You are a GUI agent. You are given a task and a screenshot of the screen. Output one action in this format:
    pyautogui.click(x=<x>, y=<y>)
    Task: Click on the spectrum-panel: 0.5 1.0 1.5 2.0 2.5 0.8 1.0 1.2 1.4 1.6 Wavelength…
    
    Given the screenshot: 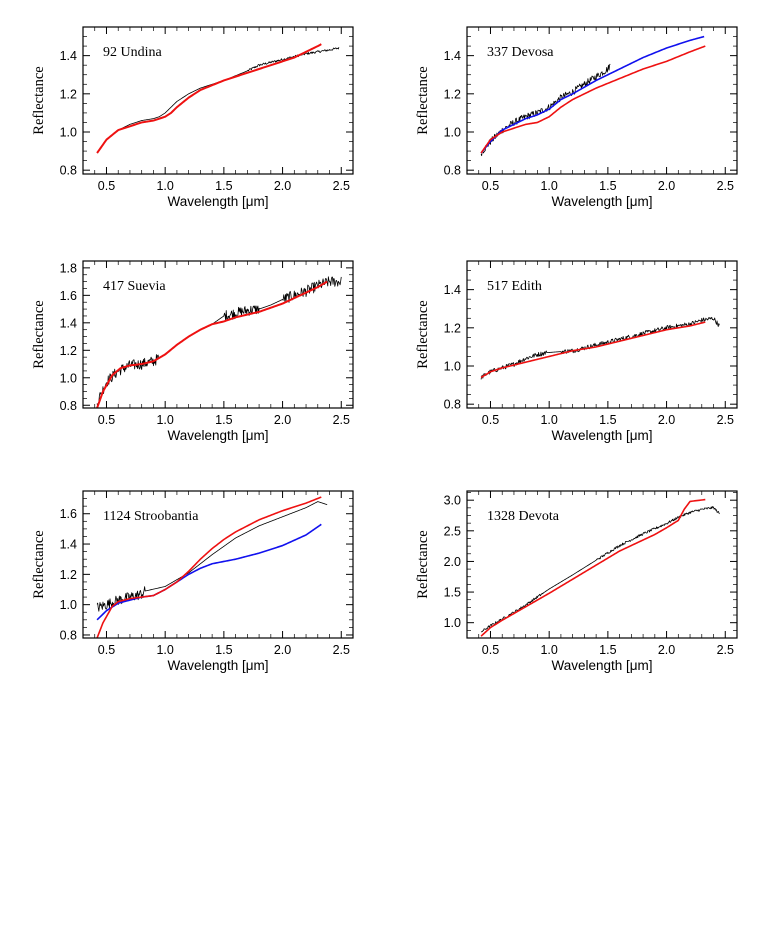 What is the action you would take?
    pyautogui.click(x=192, y=581)
    